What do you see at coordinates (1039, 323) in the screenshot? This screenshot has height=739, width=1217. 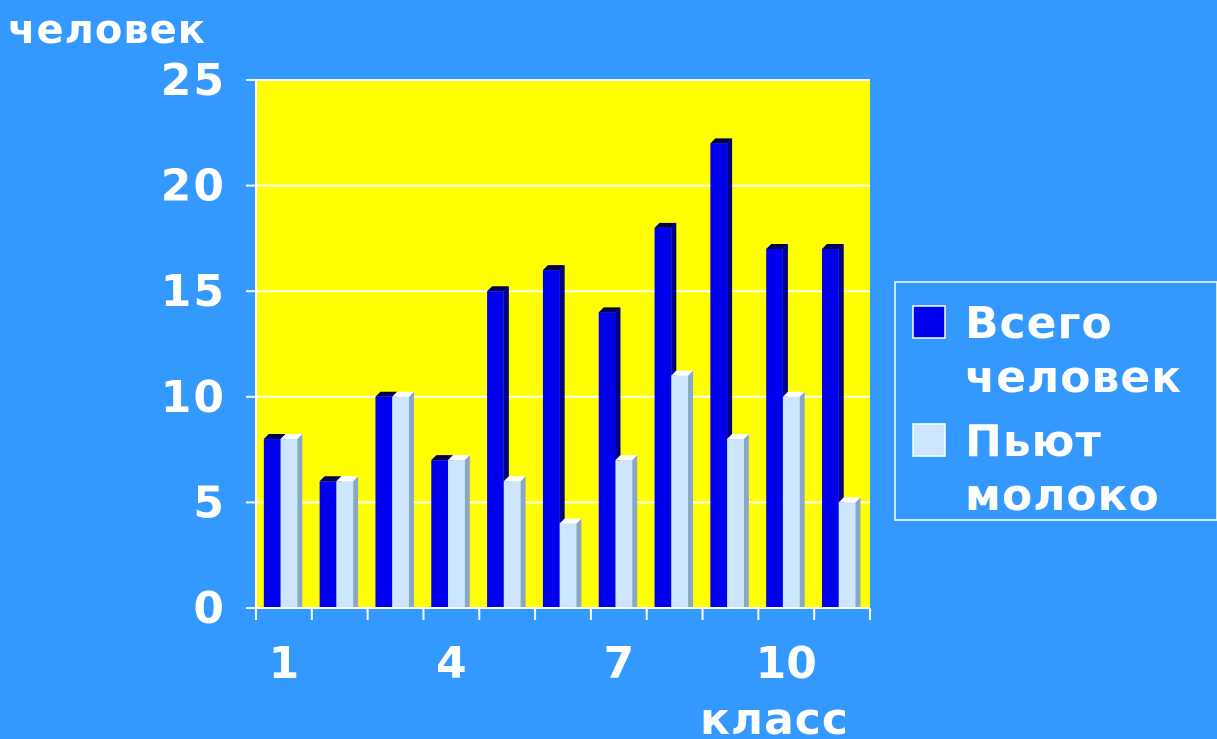 I see `legend-label-total-line1: Всего` at bounding box center [1039, 323].